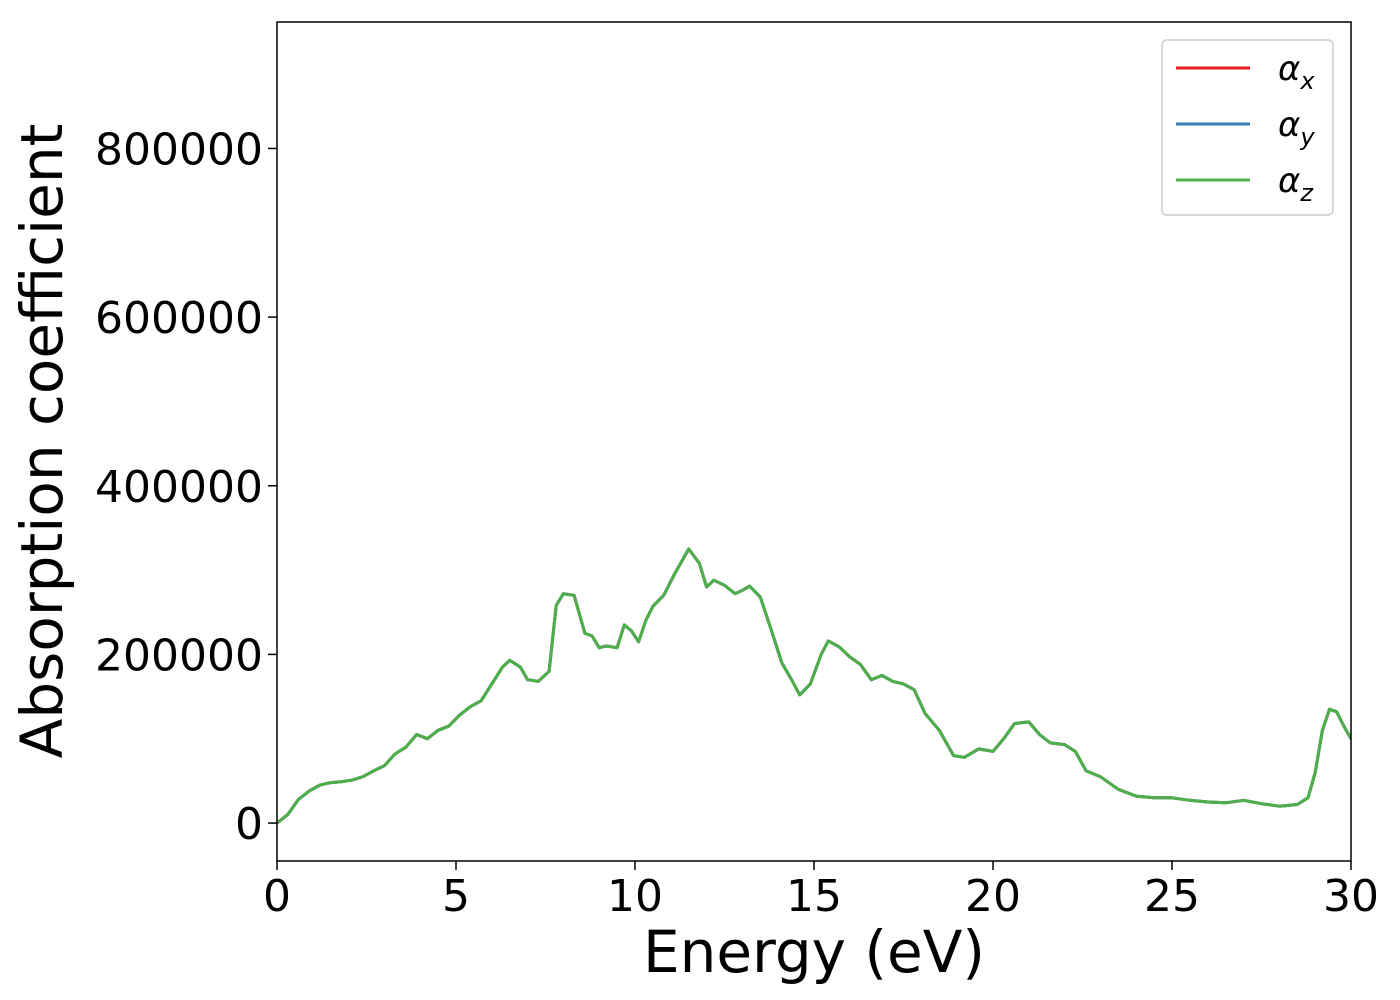 The image size is (1400, 1000). Describe the element at coordinates (179, 318) in the screenshot. I see `y-tick-label: 600000` at that location.